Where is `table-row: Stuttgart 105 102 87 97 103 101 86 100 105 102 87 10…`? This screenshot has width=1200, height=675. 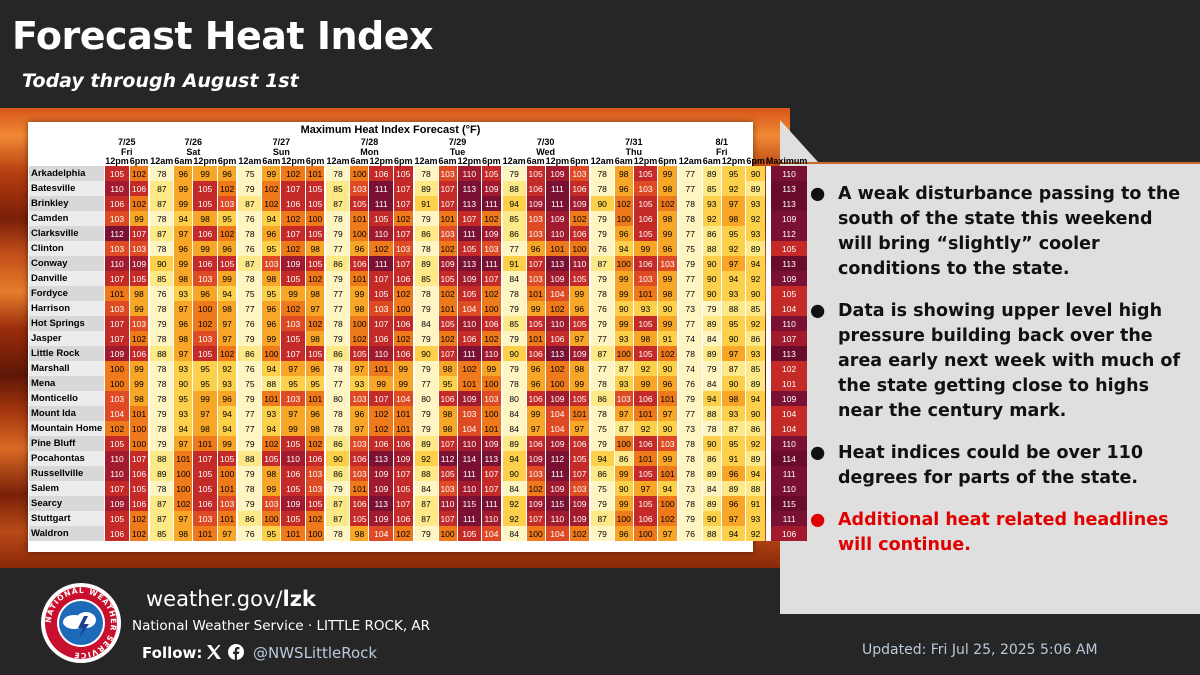 table-row: Stuttgart 105 102 87 97 103 101 86 100 105 102 87 10… is located at coordinates (418, 518).